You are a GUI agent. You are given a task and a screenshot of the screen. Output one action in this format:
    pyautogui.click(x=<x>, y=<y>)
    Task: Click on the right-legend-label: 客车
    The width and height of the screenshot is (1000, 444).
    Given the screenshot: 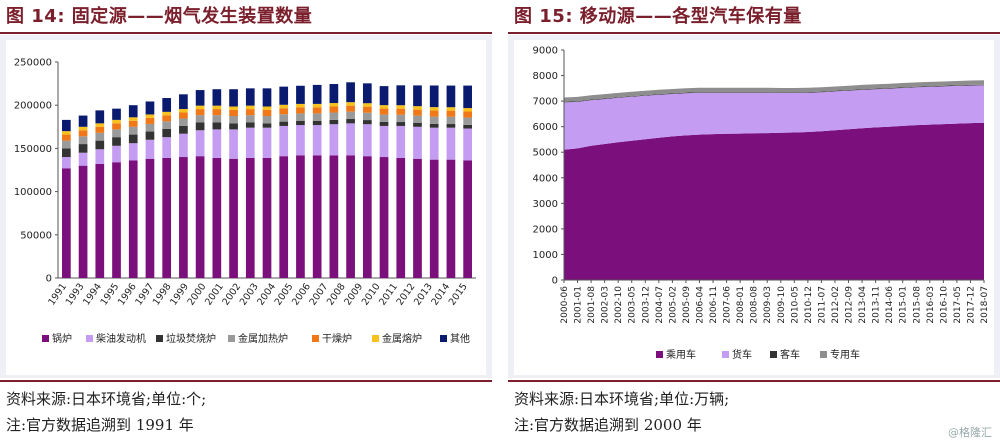 What is the action you would take?
    pyautogui.click(x=790, y=354)
    